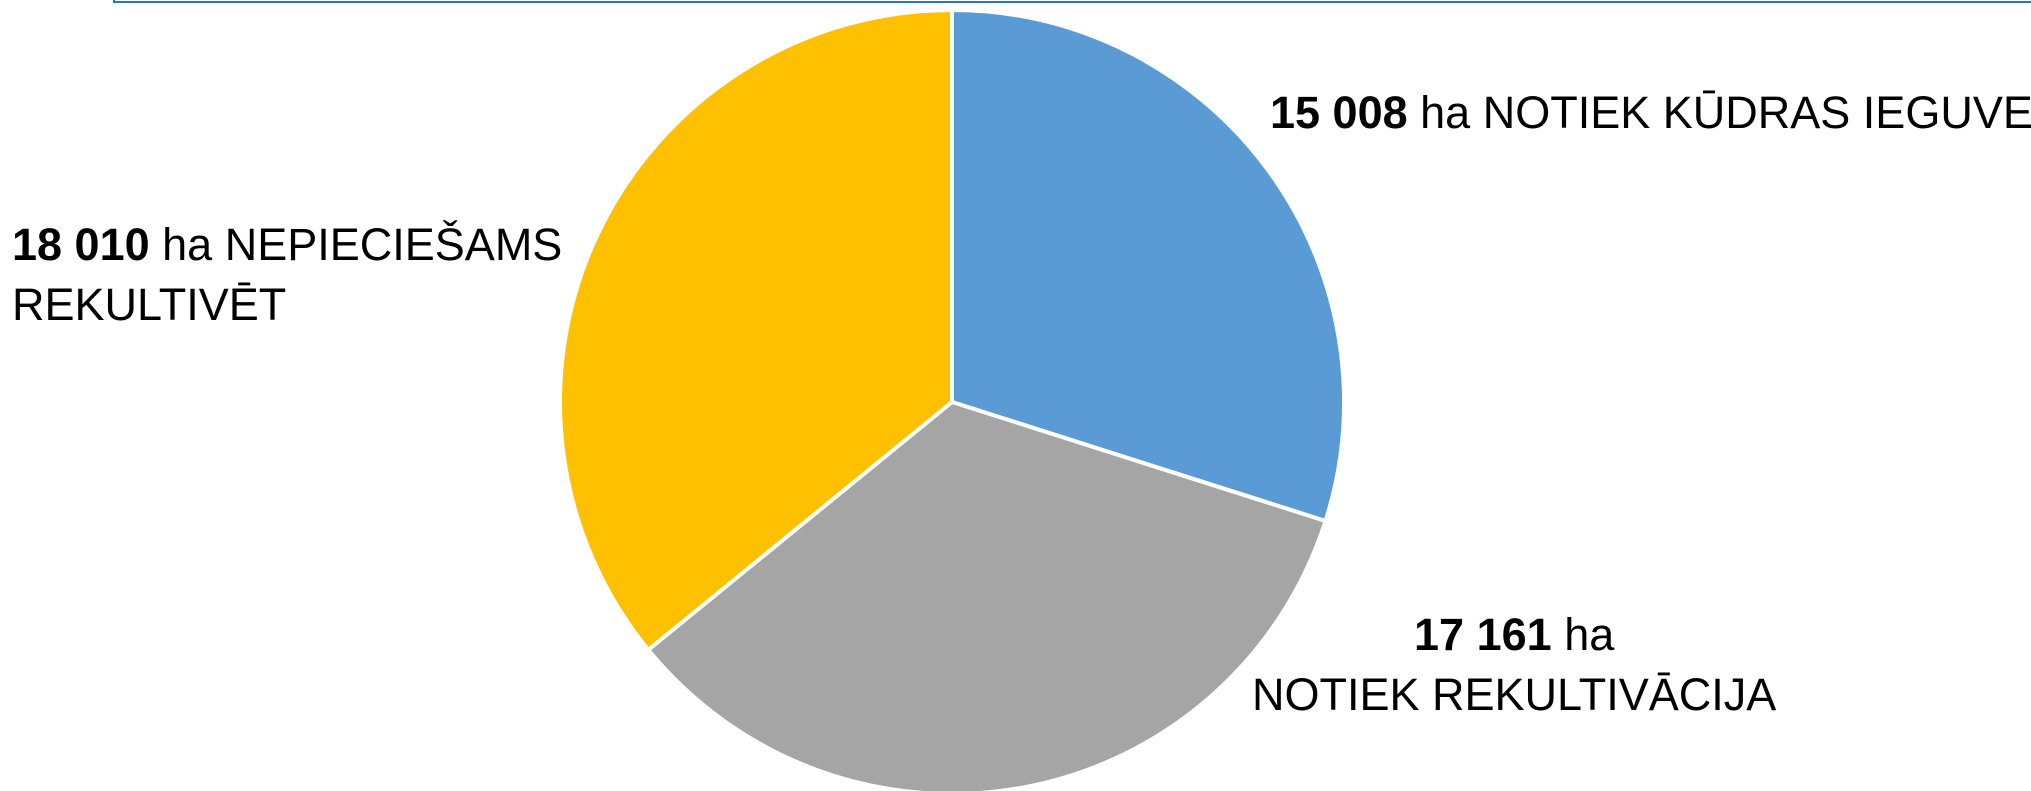 This screenshot has width=2031, height=791. I want to click on slice-label-peat-extraction: 15 008 ha NOTIEK KŪDRAS IEGUVE, so click(1650, 113).